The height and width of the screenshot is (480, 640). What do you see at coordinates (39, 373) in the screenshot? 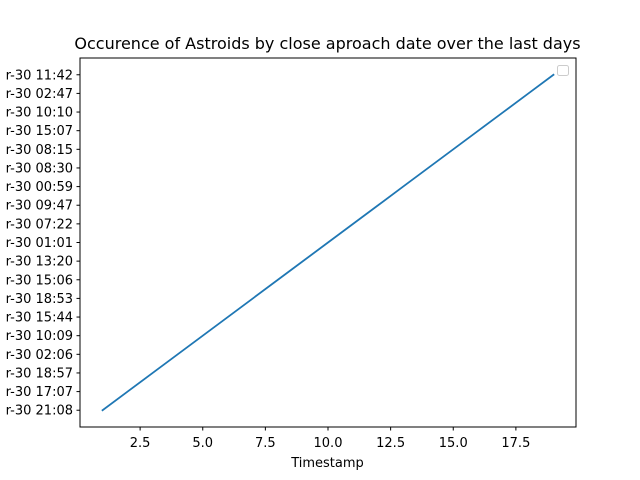
I see `y-tick-label: r-30 18:57` at bounding box center [39, 373].